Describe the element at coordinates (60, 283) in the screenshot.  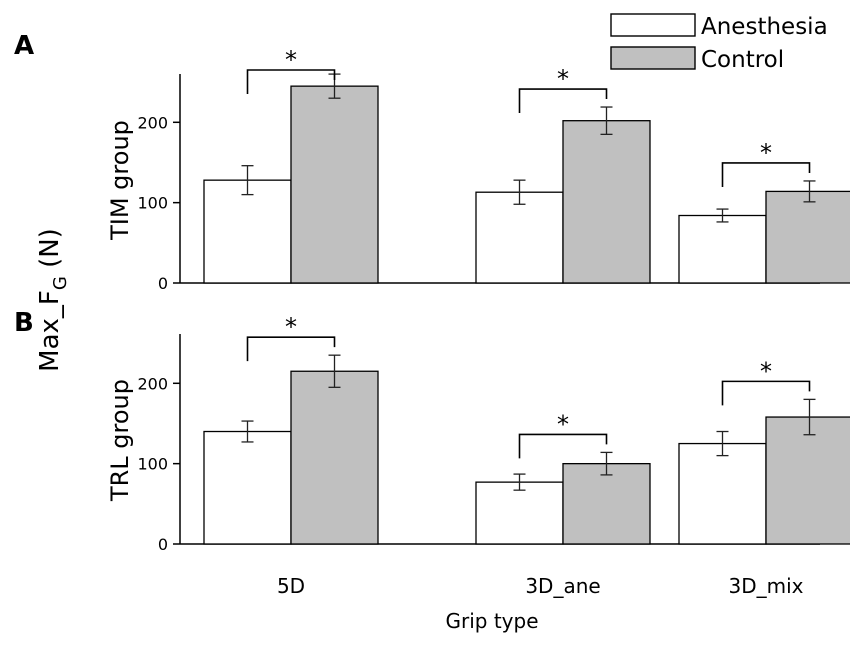
I see `shared-ylabel-subscript: G` at that location.